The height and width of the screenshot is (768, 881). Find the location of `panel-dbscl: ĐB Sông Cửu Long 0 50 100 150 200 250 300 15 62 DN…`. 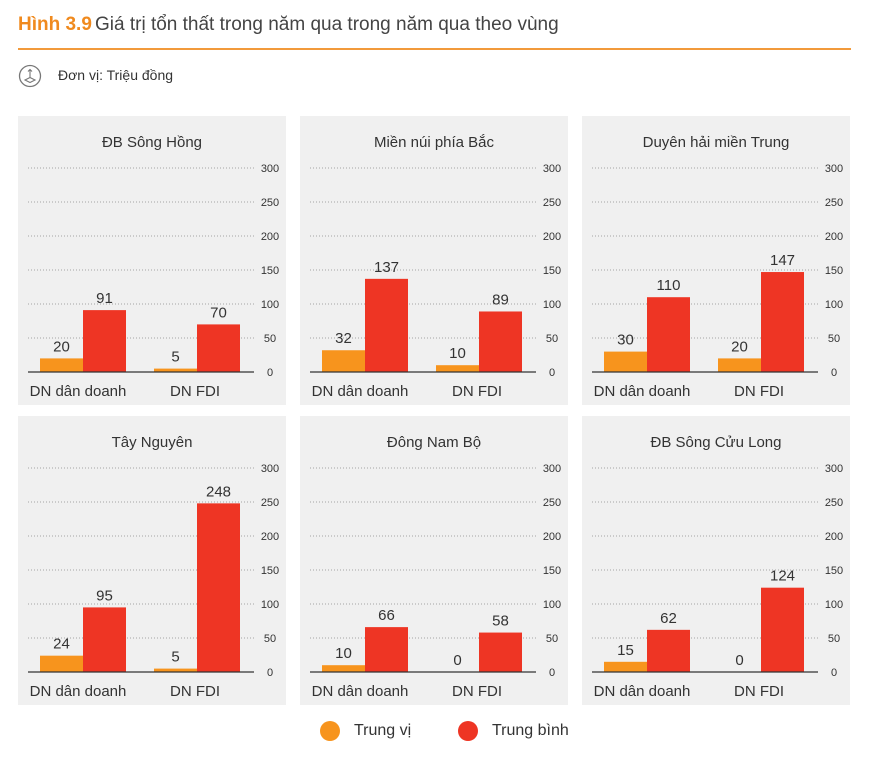

panel-dbscl: ĐB Sông Cửu Long 0 50 100 150 200 250 300 15 62 DN… is located at coordinates (716, 560).